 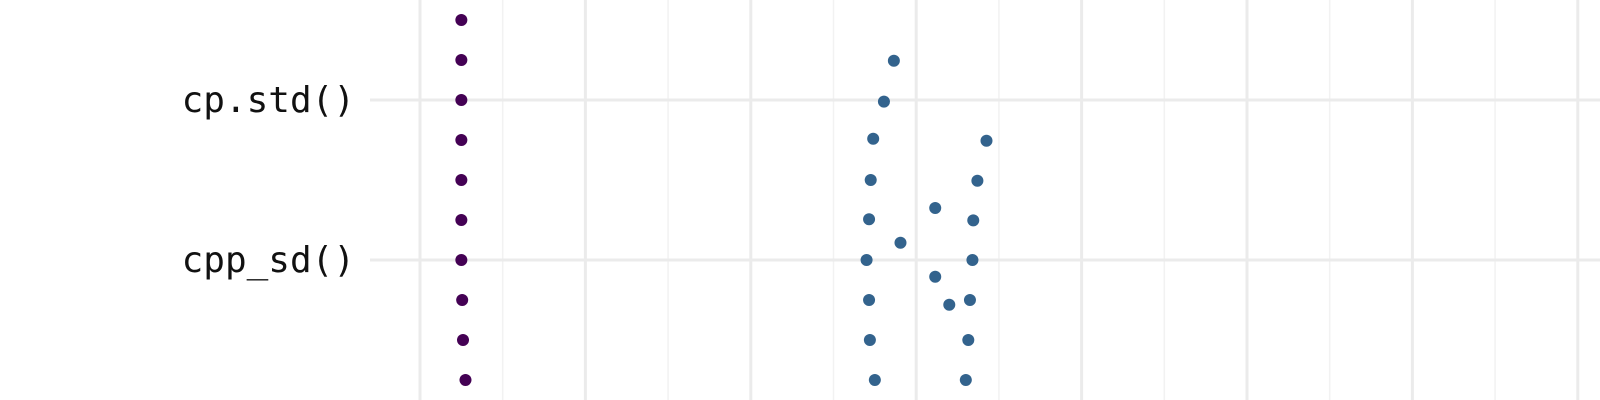 What do you see at coordinates (268, 180) in the screenshot?
I see `y-tick-labels: cp.std() cpp_sd()` at bounding box center [268, 180].